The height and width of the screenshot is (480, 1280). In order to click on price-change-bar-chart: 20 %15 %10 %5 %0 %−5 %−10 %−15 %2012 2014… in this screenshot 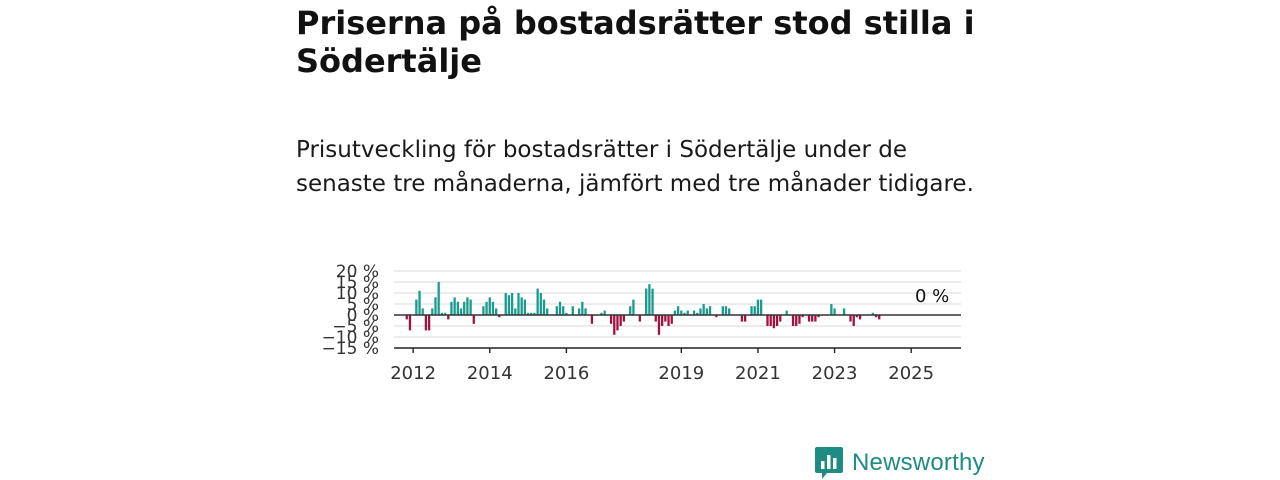, I will do `click(641, 323)`.